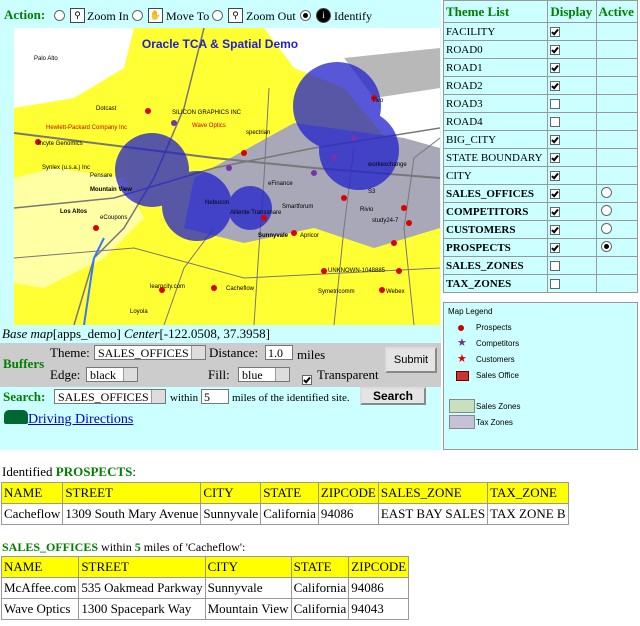 The width and height of the screenshot is (640, 626). I want to click on tool-label: Zoom In, so click(108, 16).